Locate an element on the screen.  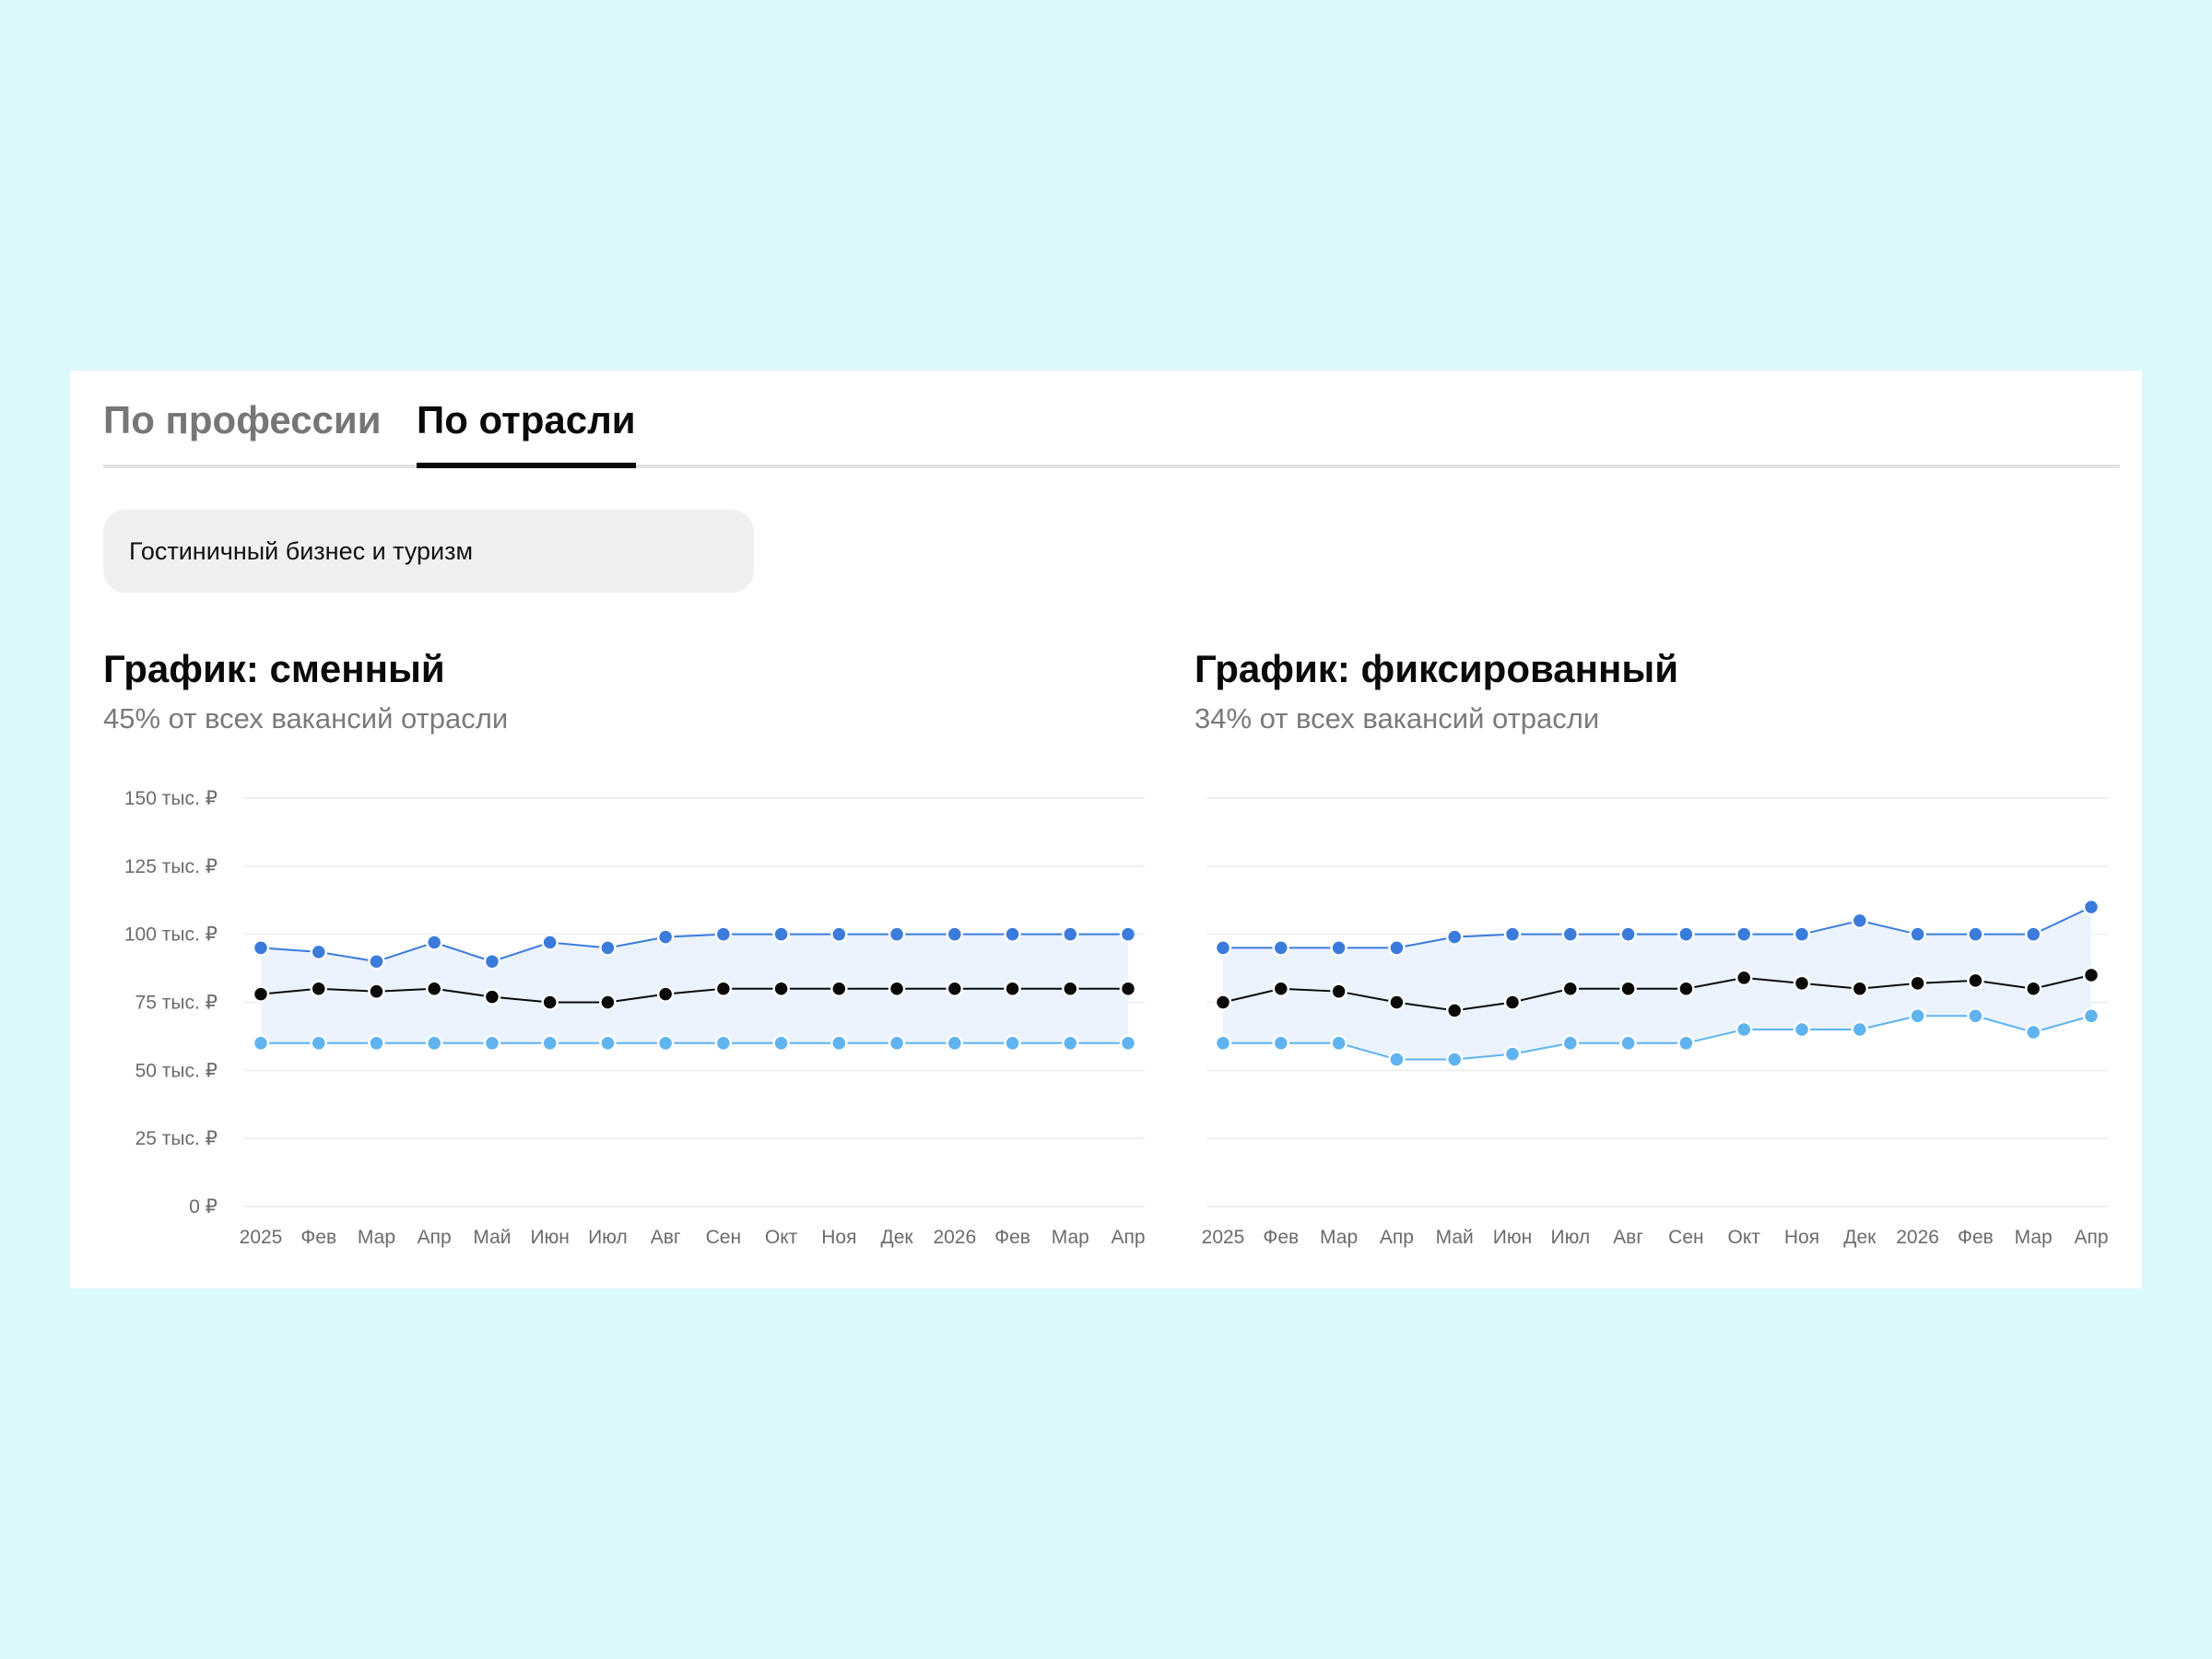
industry-select: Гостиничный бизнес и туризм is located at coordinates (428, 551).